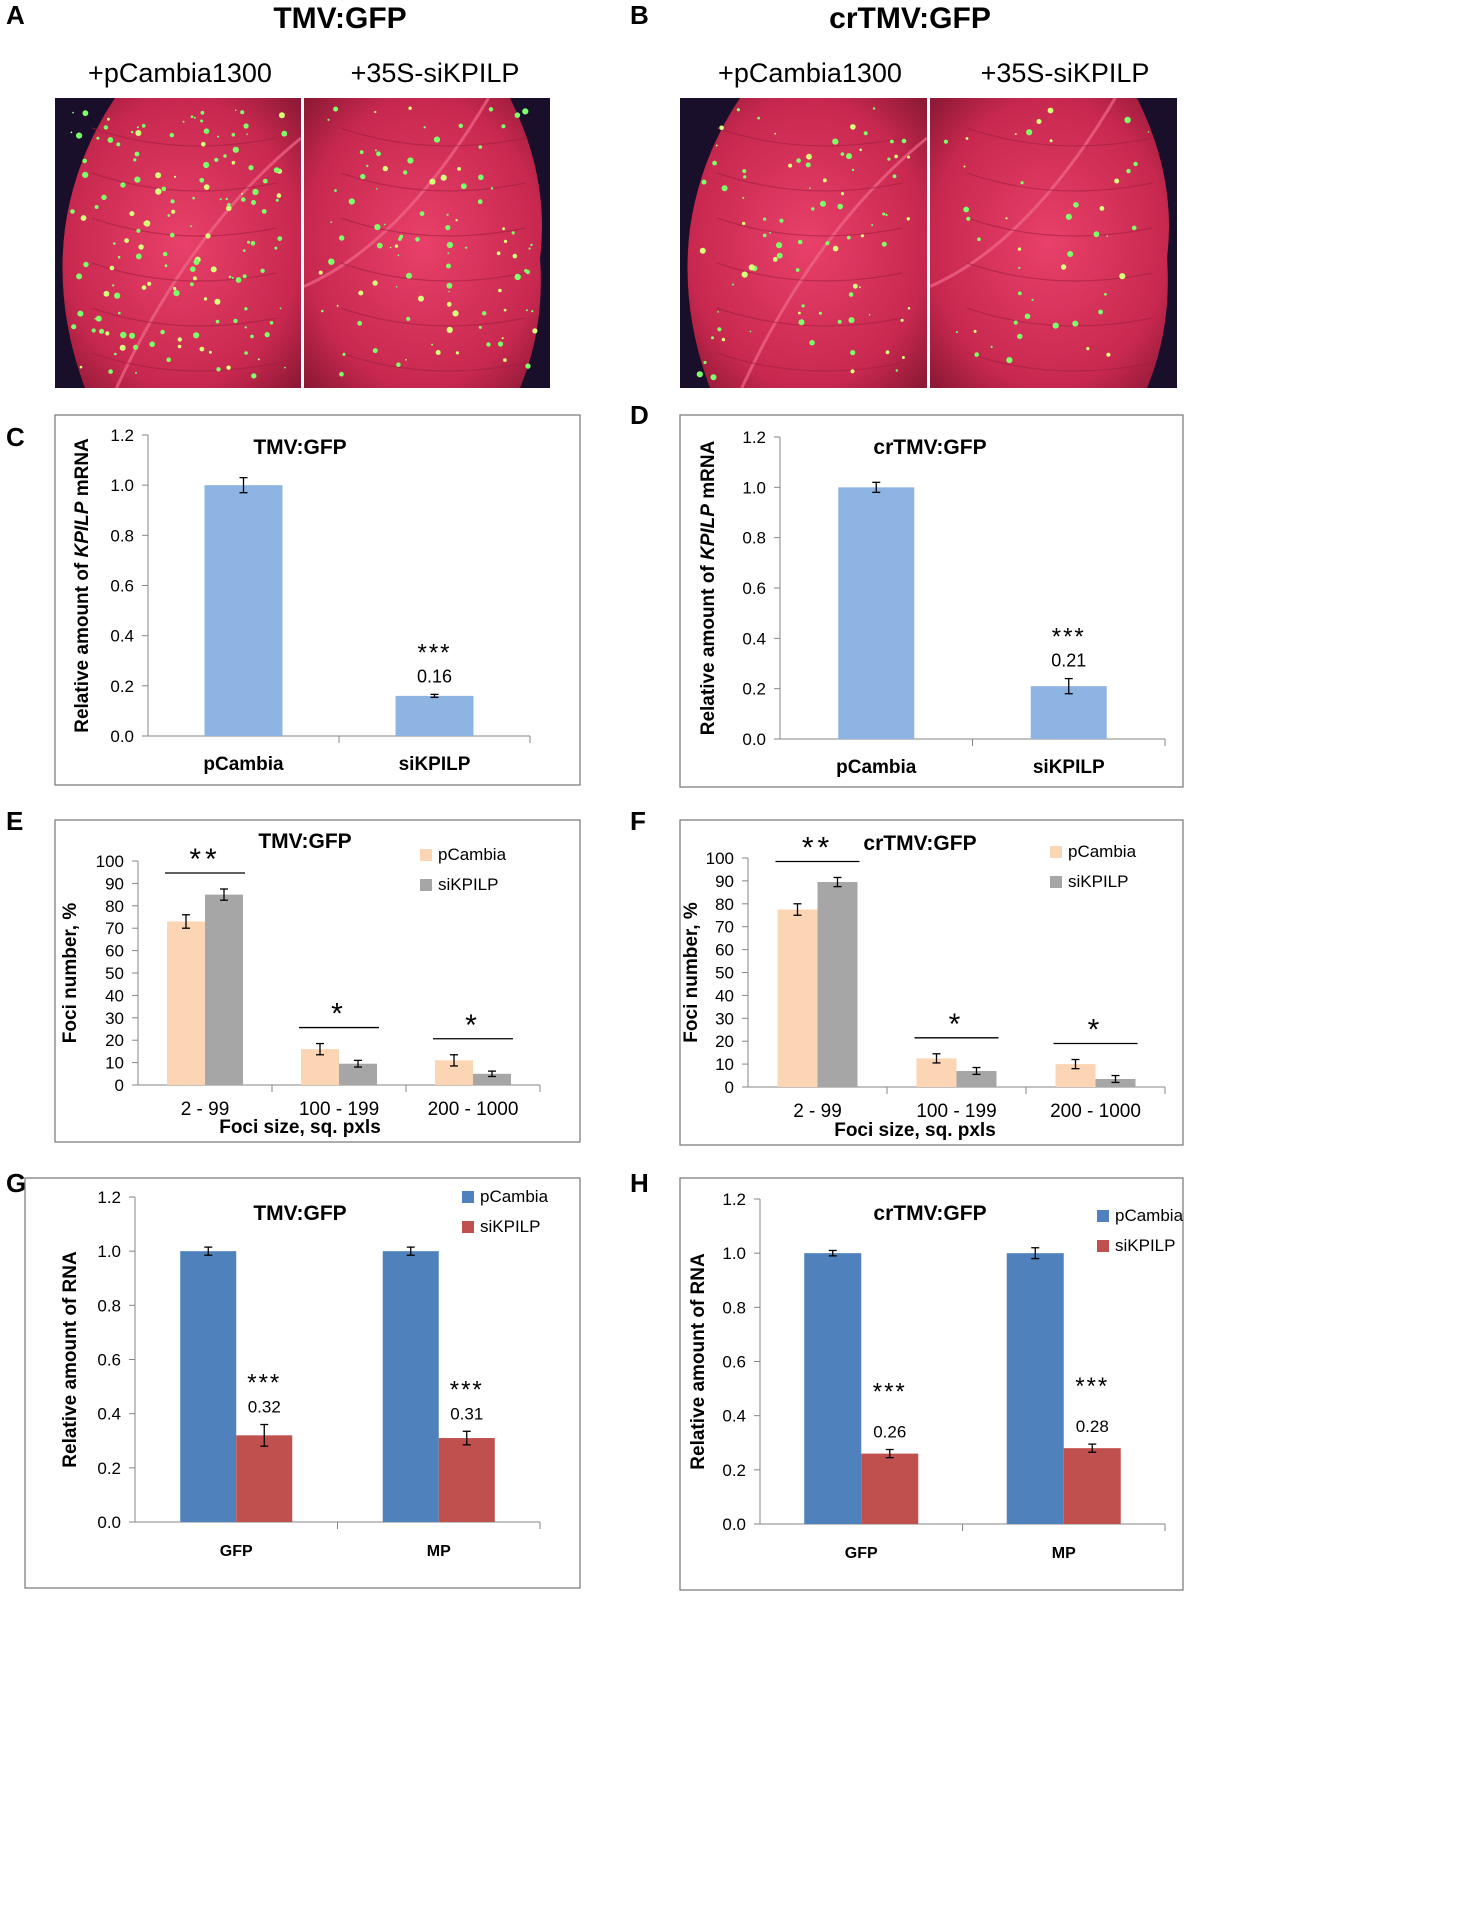  What do you see at coordinates (317, 981) in the screenshot?
I see `chart-e-frame` at bounding box center [317, 981].